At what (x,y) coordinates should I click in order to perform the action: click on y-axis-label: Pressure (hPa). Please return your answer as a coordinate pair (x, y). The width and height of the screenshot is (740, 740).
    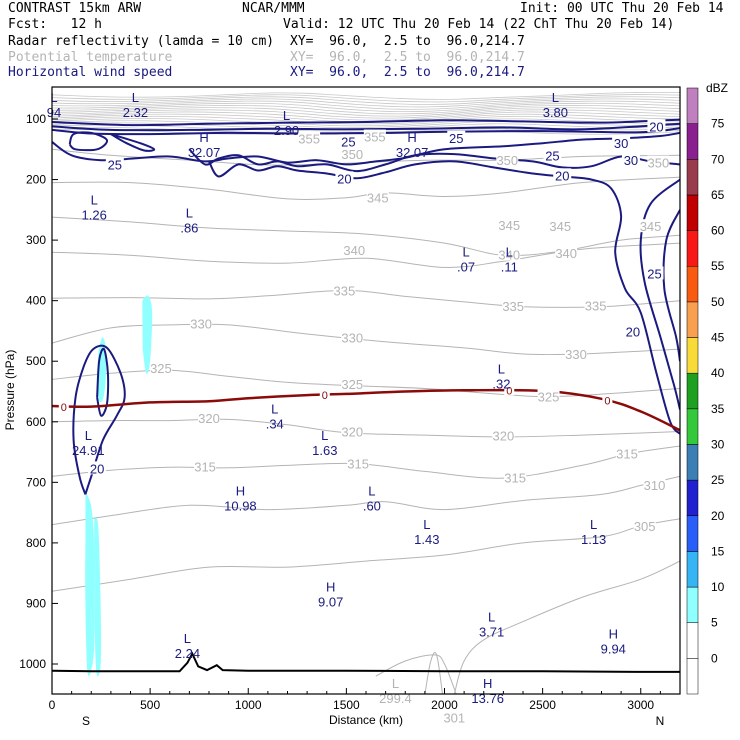
    Looking at the image, I should click on (10, 390).